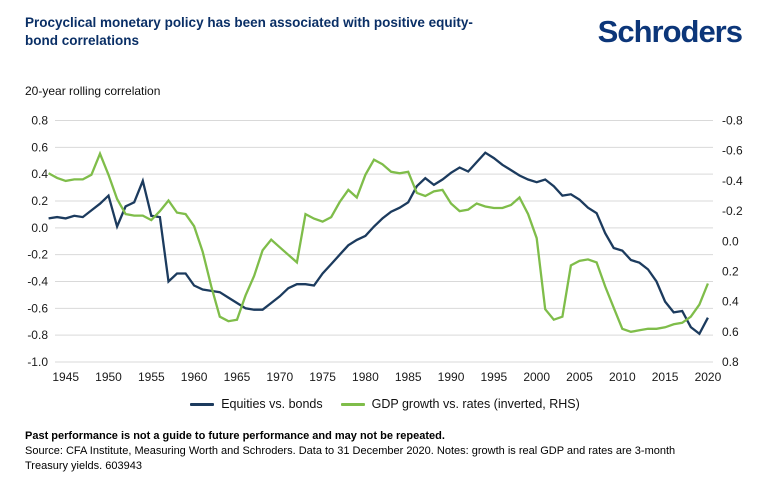  What do you see at coordinates (65, 377) in the screenshot?
I see `svg-text: 1945` at bounding box center [65, 377].